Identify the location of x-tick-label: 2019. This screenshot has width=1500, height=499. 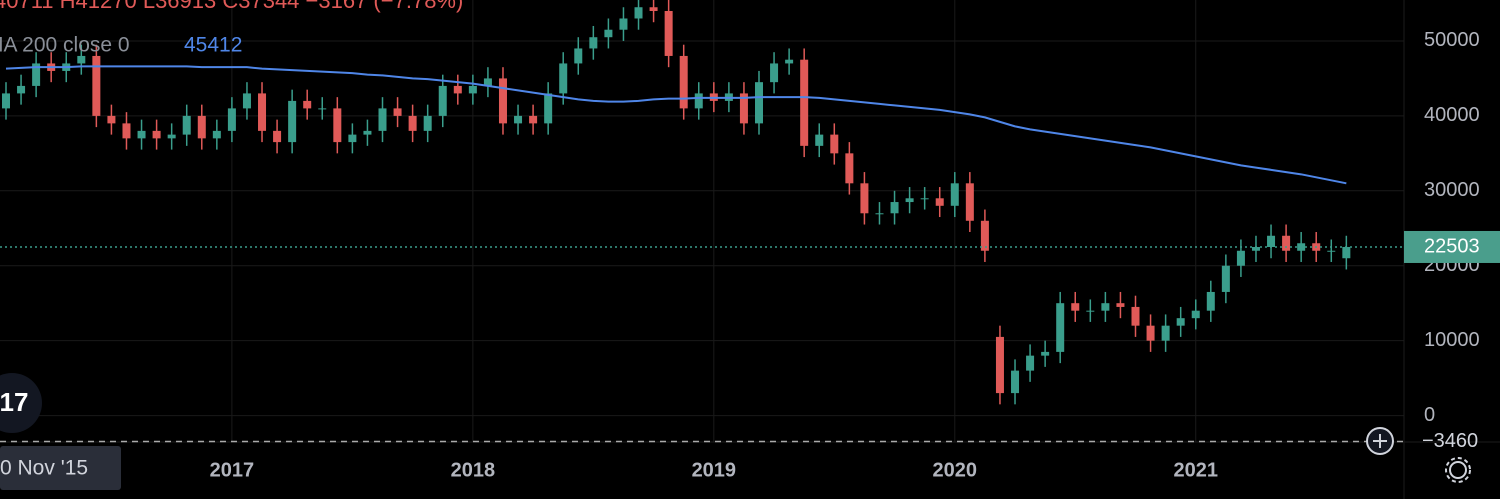
(714, 470).